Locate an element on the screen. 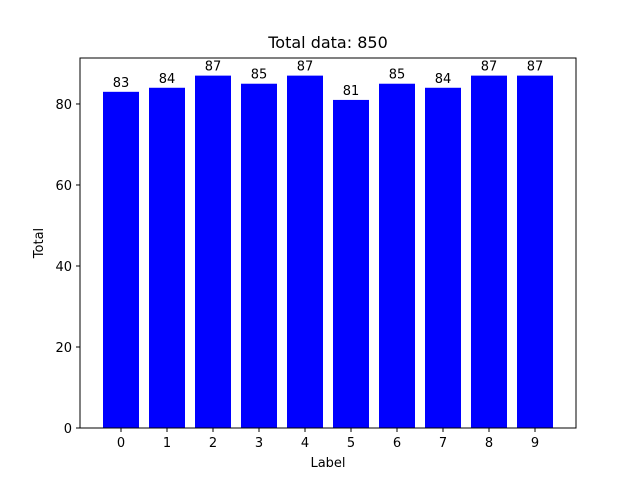 The image size is (640, 480). y-tick-label-0: 0 is located at coordinates (68, 429).